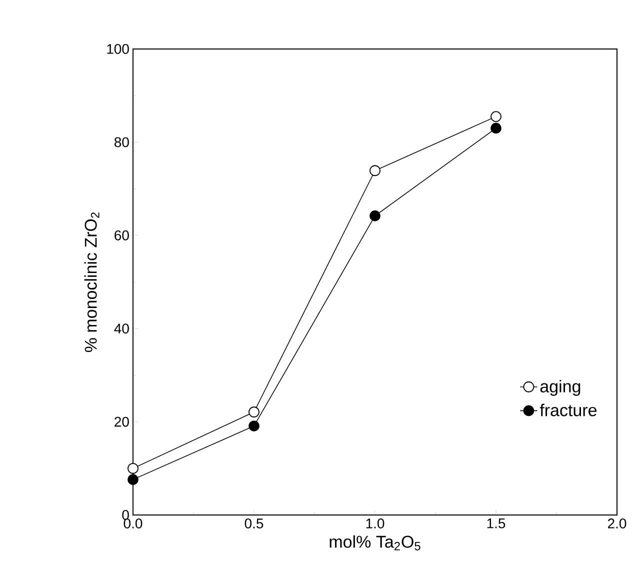 The height and width of the screenshot is (580, 641). What do you see at coordinates (133, 523) in the screenshot?
I see `x-tick-label: 0.0` at bounding box center [133, 523].